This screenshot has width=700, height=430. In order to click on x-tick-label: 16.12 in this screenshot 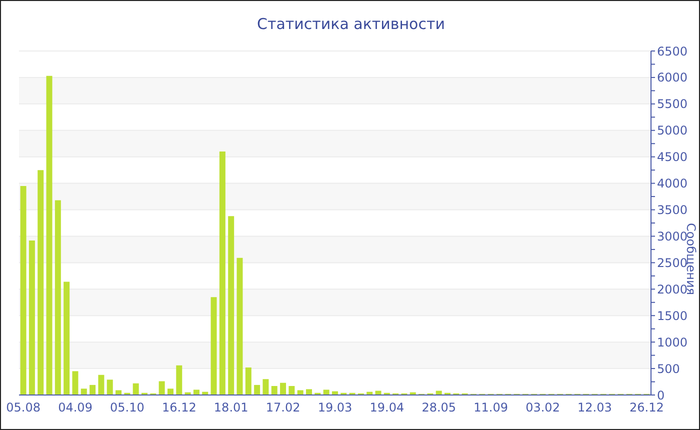, I will do `click(179, 407)`.